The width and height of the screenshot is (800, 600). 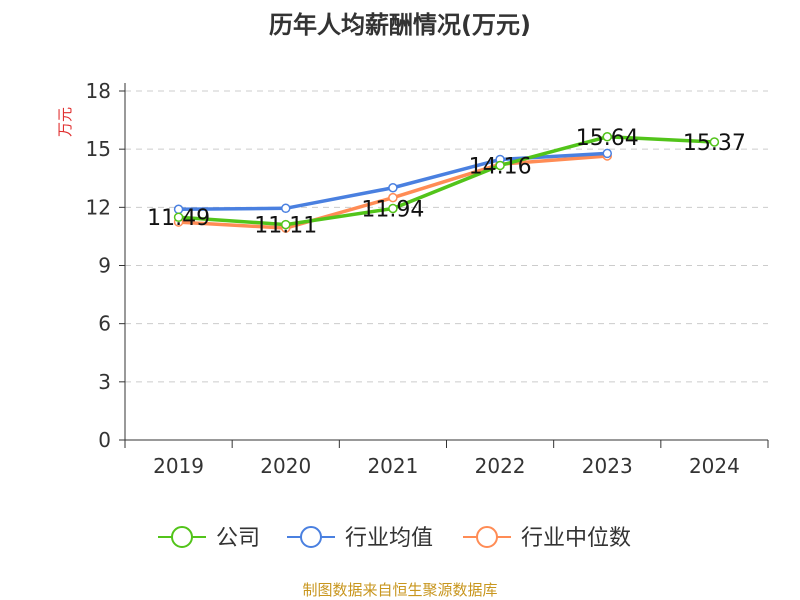 What do you see at coordinates (104, 382) in the screenshot?
I see `y-tick-label: 3` at bounding box center [104, 382].